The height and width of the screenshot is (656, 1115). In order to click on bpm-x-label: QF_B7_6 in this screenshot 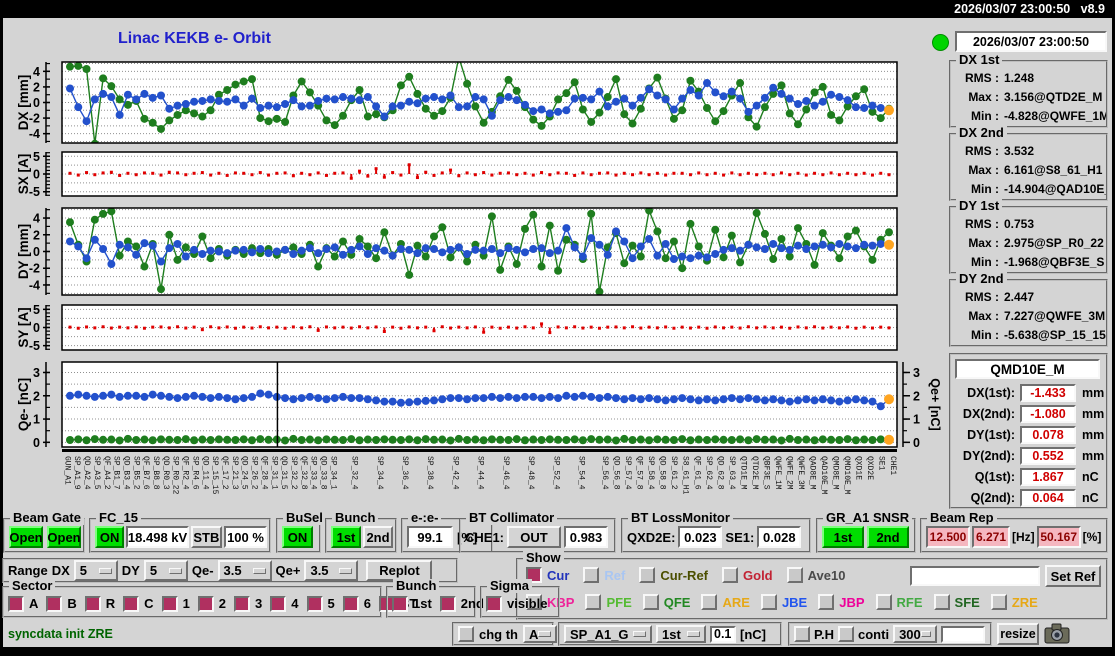, I will do `click(145, 473)`.